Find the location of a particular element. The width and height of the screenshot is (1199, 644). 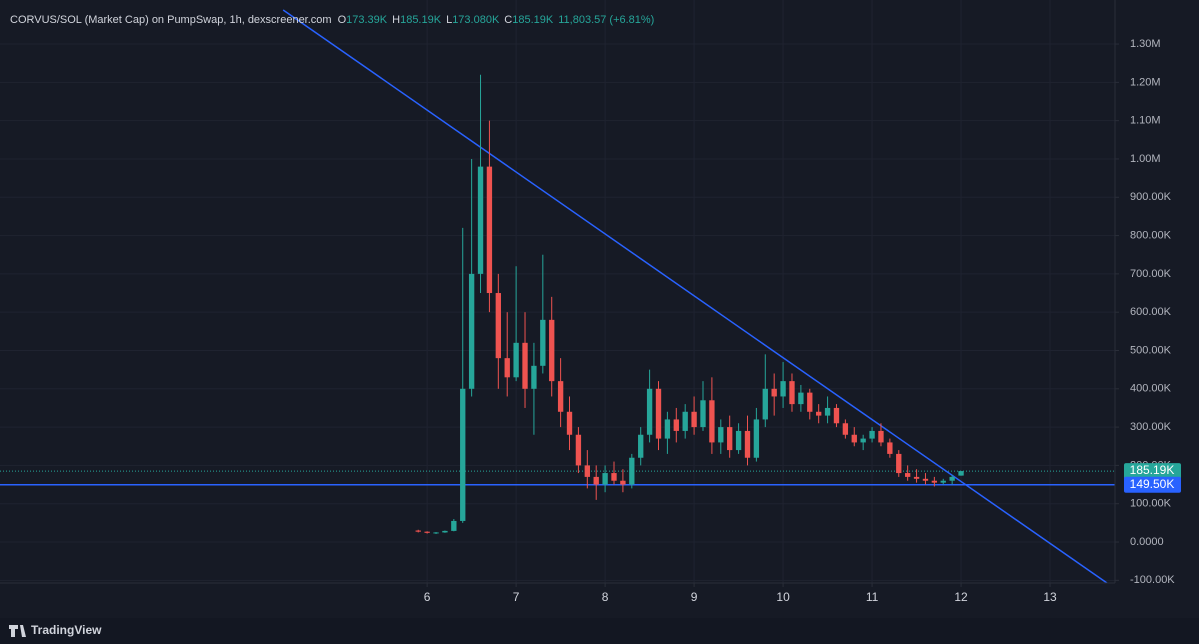

y-tick-label: 100.00K is located at coordinates (1151, 504).